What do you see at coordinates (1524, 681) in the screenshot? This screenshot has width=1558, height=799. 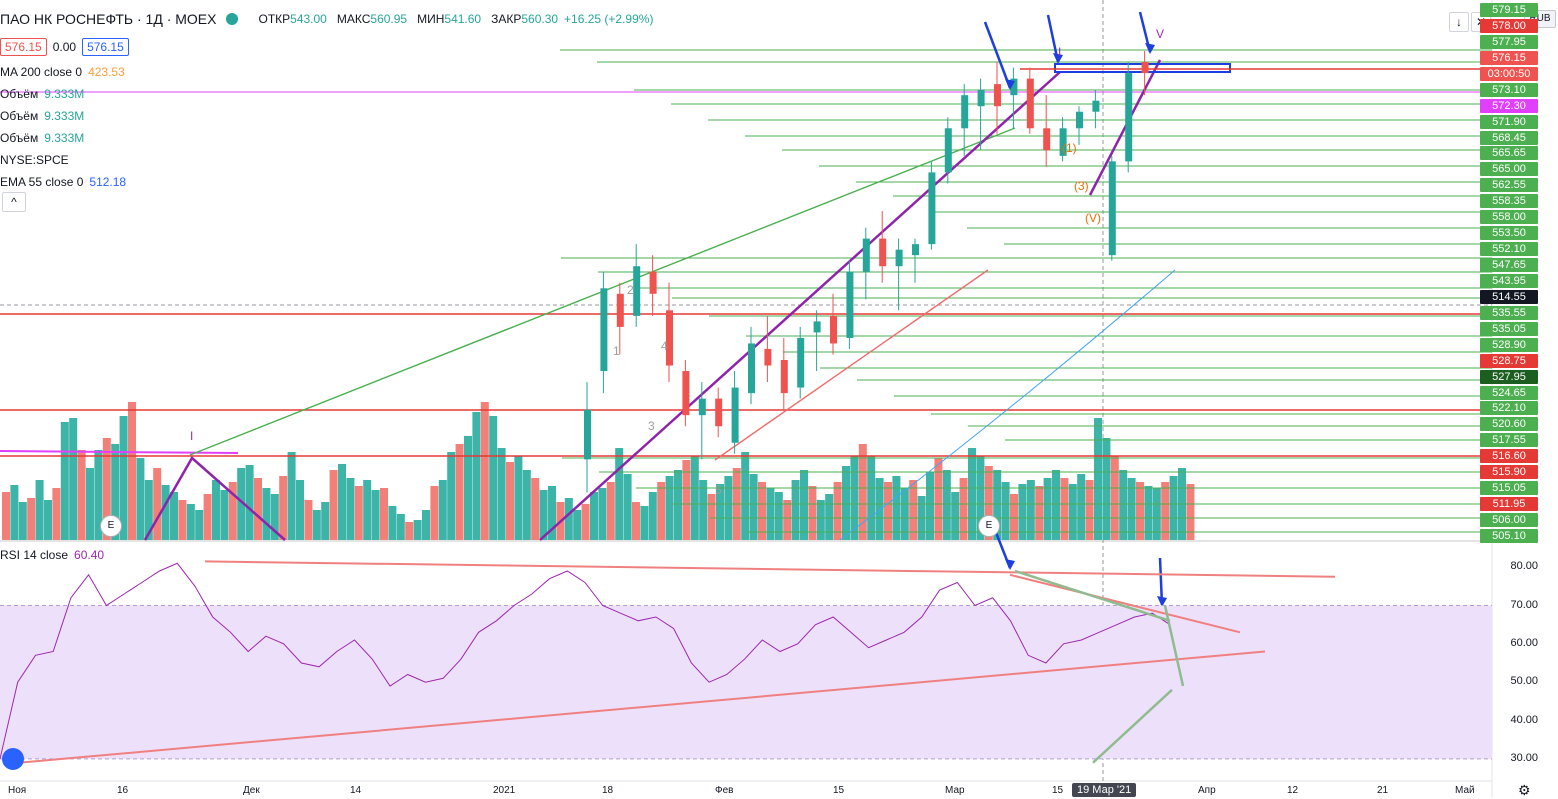 I see `rsi-tick-label: 50.00` at bounding box center [1524, 681].